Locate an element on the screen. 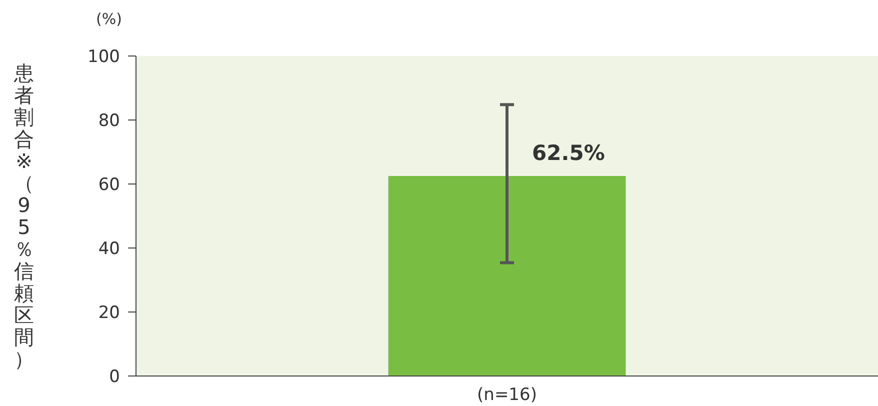  y-tick-label: 80 is located at coordinates (109, 121).